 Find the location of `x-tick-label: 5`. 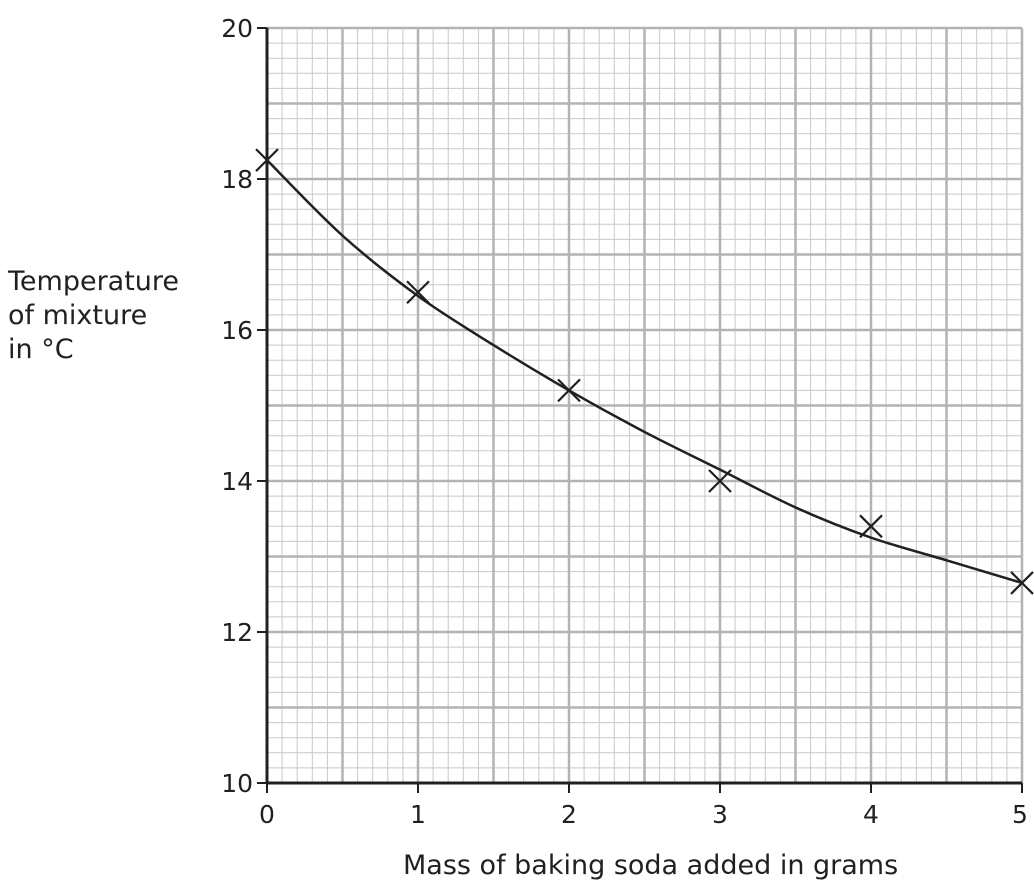

x-tick-label: 5 is located at coordinates (1020, 814).